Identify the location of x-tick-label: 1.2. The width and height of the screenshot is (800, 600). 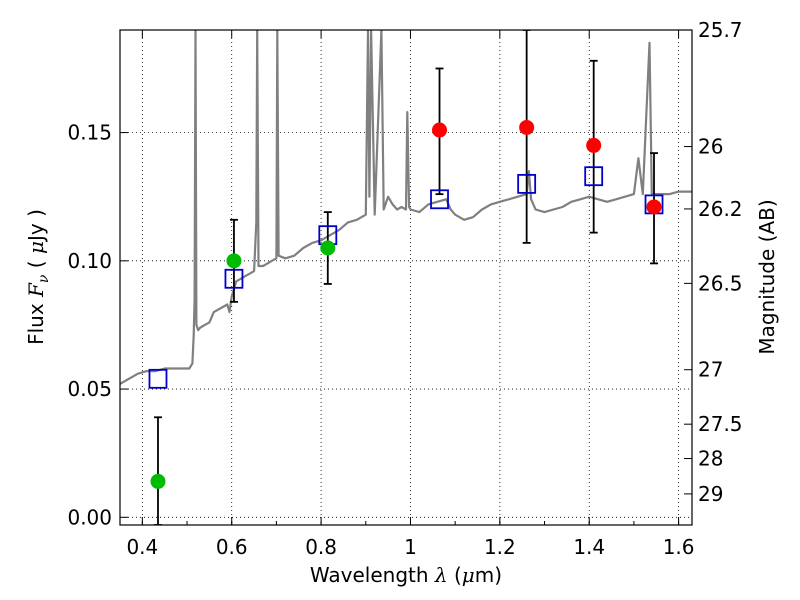
(500, 547).